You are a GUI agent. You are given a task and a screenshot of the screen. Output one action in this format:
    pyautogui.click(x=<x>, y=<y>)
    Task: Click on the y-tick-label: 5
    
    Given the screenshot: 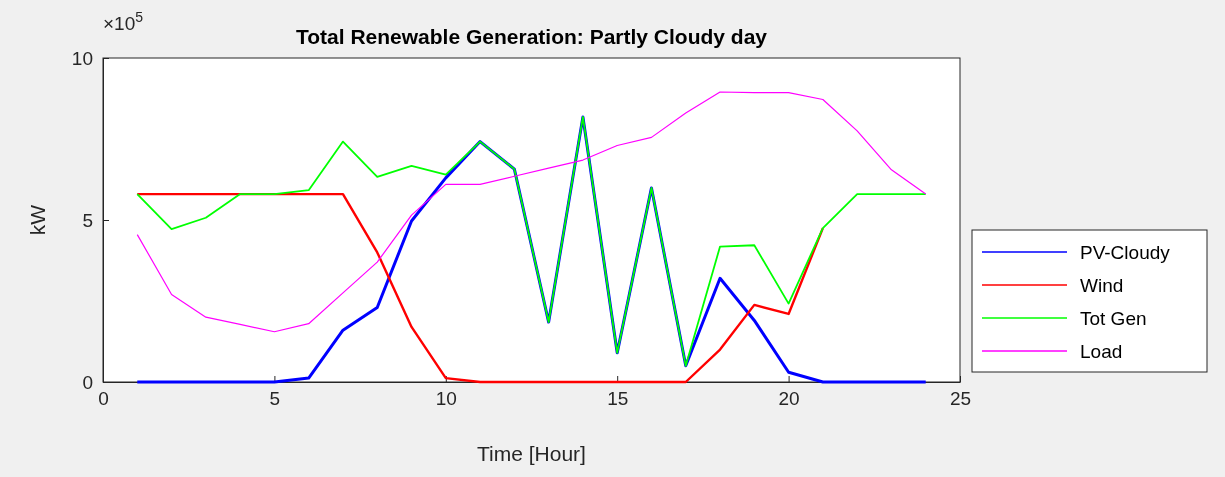 What is the action you would take?
    pyautogui.click(x=87, y=220)
    